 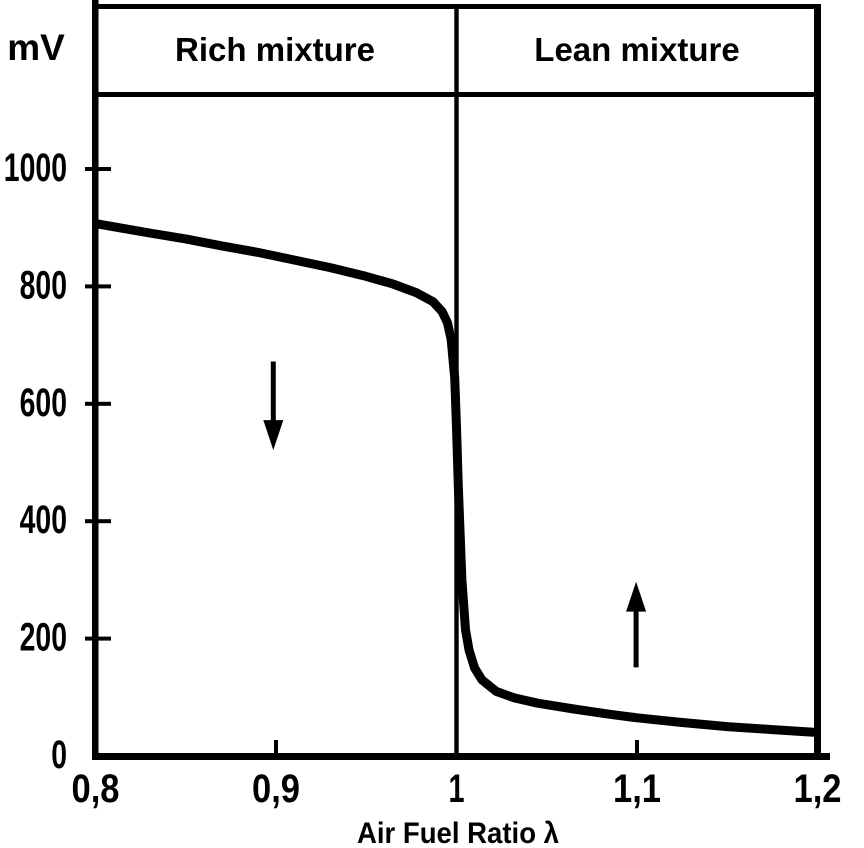 I want to click on y-axis-unit-label: mV, so click(x=36, y=47).